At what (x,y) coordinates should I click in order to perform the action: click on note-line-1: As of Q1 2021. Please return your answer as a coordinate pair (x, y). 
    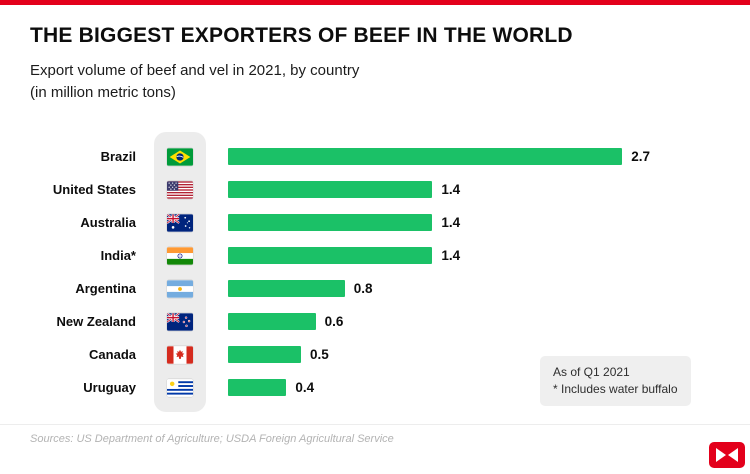
    Looking at the image, I should click on (591, 372).